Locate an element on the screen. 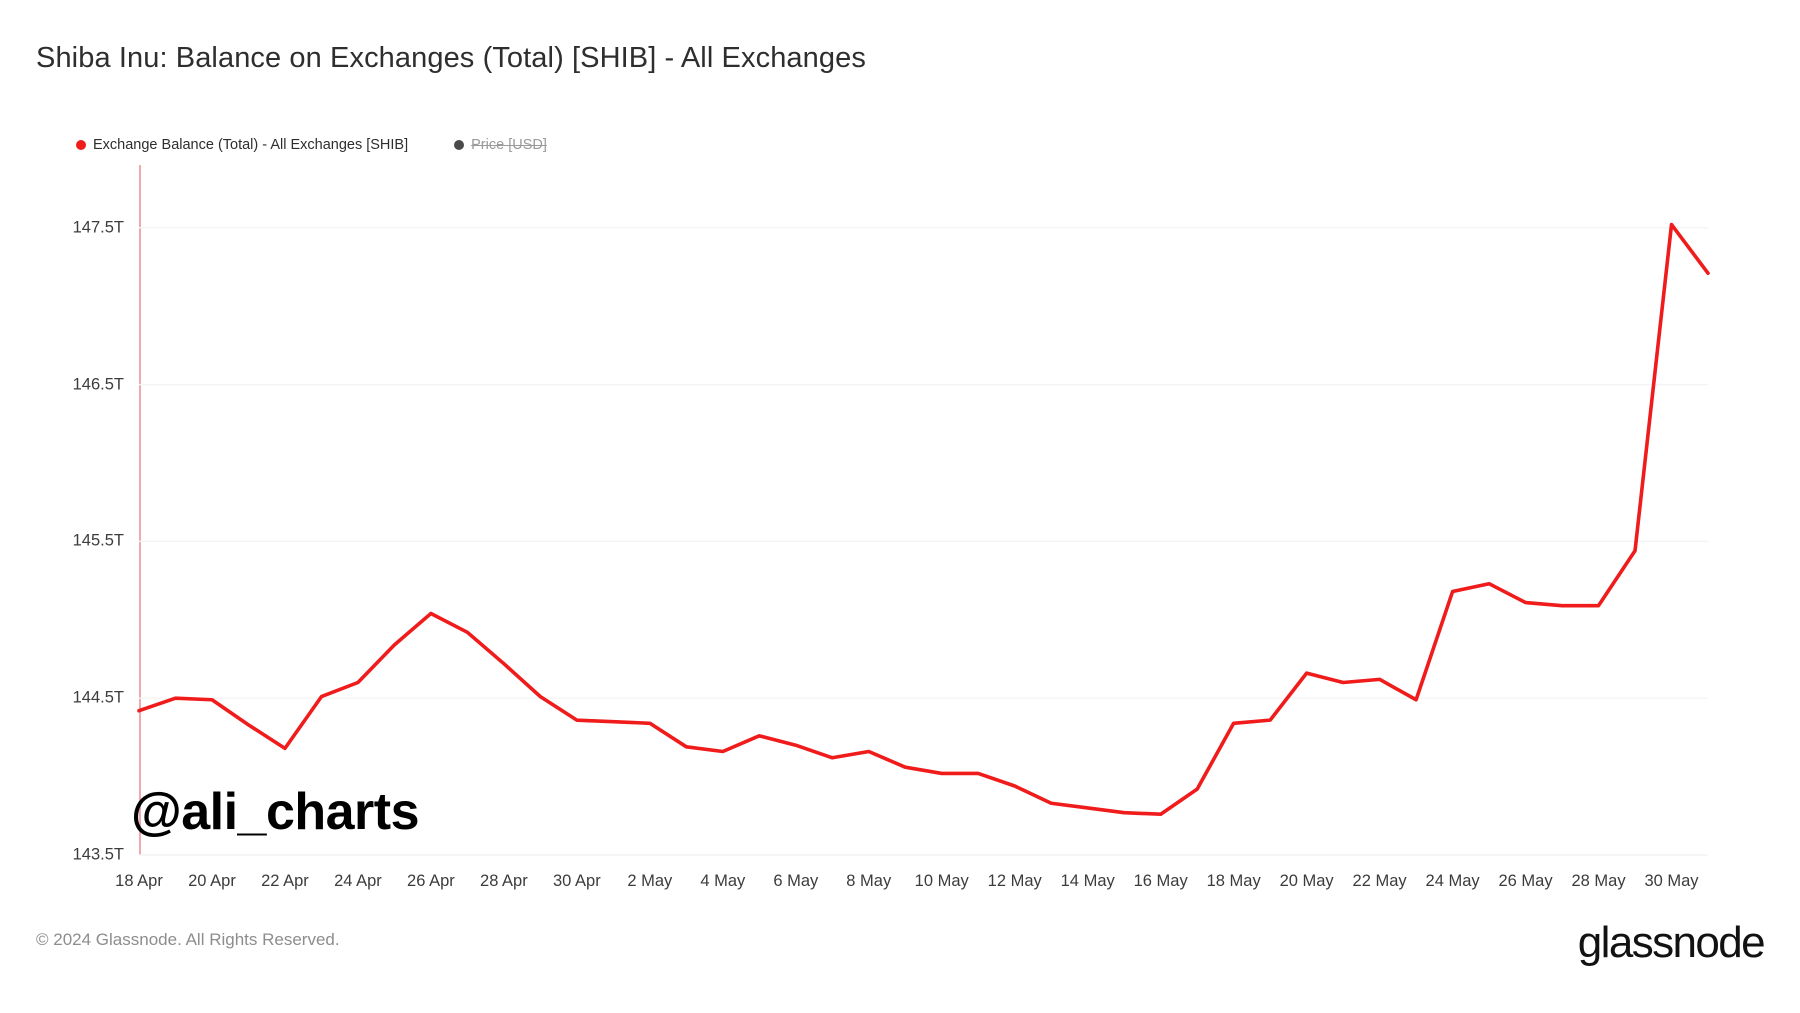 The width and height of the screenshot is (1800, 1013). x-axis-tick-label: 28 Apr is located at coordinates (504, 881).